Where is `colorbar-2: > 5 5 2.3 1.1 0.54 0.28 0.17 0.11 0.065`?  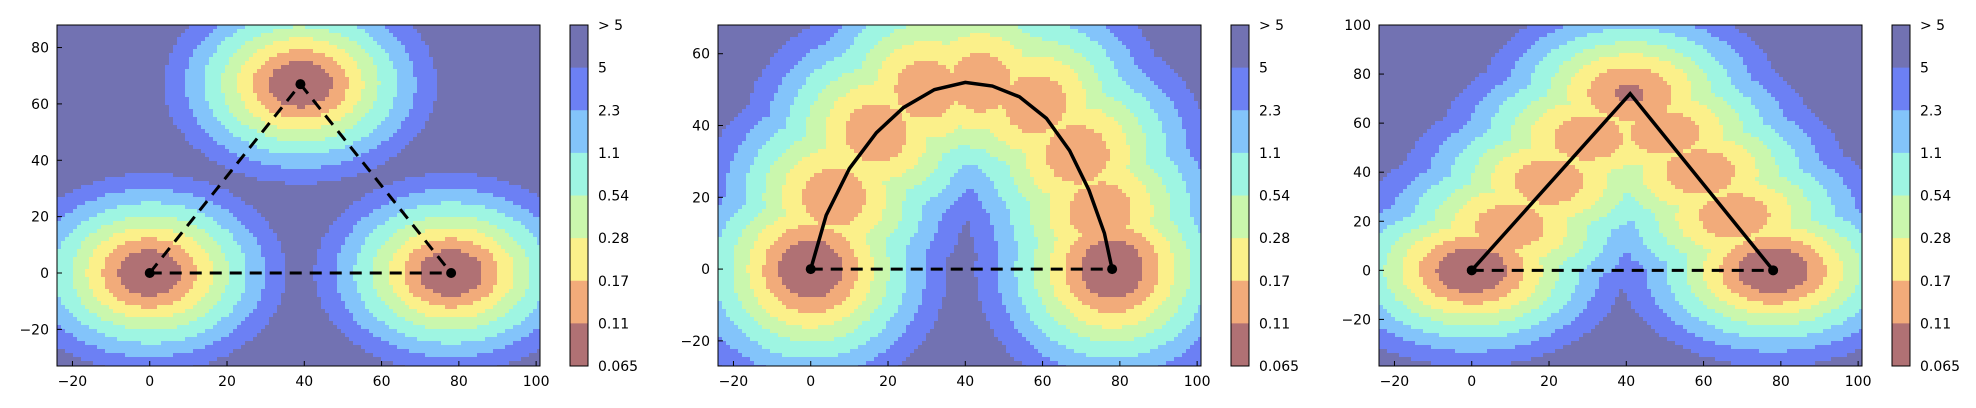
colorbar-2: > 5 5 2.3 1.1 0.54 0.28 0.17 0.11 0.065 is located at coordinates (1264, 196).